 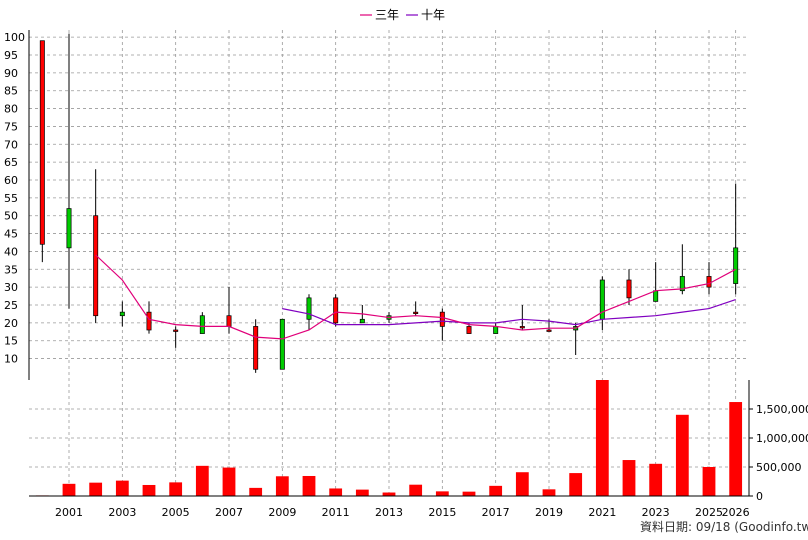 I want to click on moving-average-lines, so click(x=415, y=297).